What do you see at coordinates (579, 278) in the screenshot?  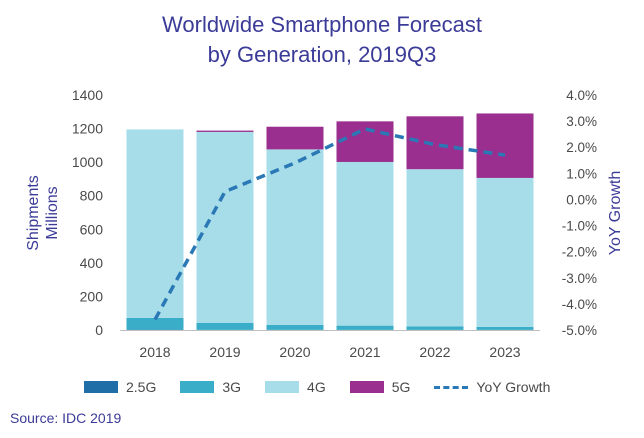 I see `y2-tick-label: -3.0%` at bounding box center [579, 278].